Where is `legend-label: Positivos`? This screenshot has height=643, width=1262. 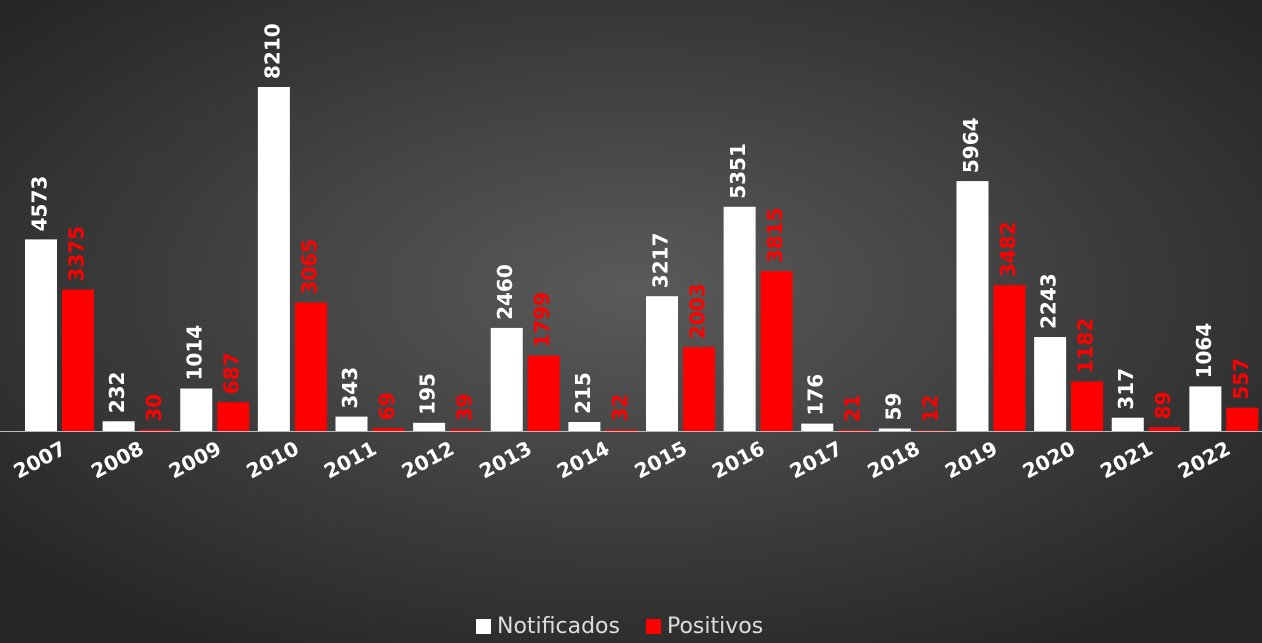
legend-label: Positivos is located at coordinates (715, 626).